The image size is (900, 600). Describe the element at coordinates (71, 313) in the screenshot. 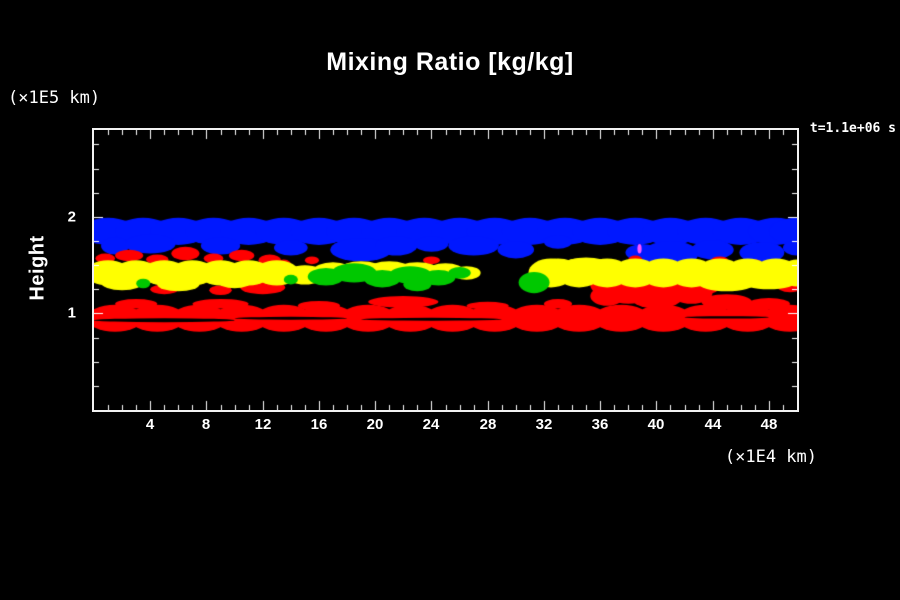

I see `y-tick-label: 1` at that location.